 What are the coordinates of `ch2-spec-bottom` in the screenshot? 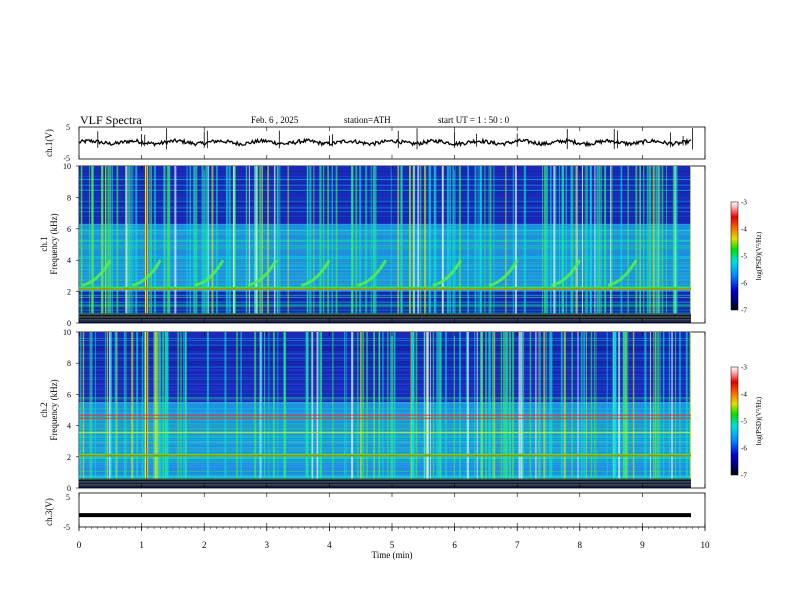 It's located at (385, 483).